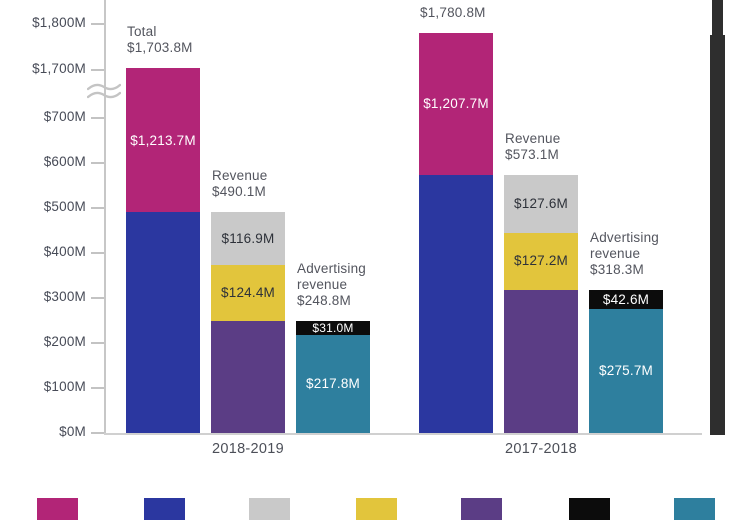 This screenshot has width=750, height=520. Describe the element at coordinates (142, 32) in the screenshot. I see `bar-annotation-line: Total` at that location.